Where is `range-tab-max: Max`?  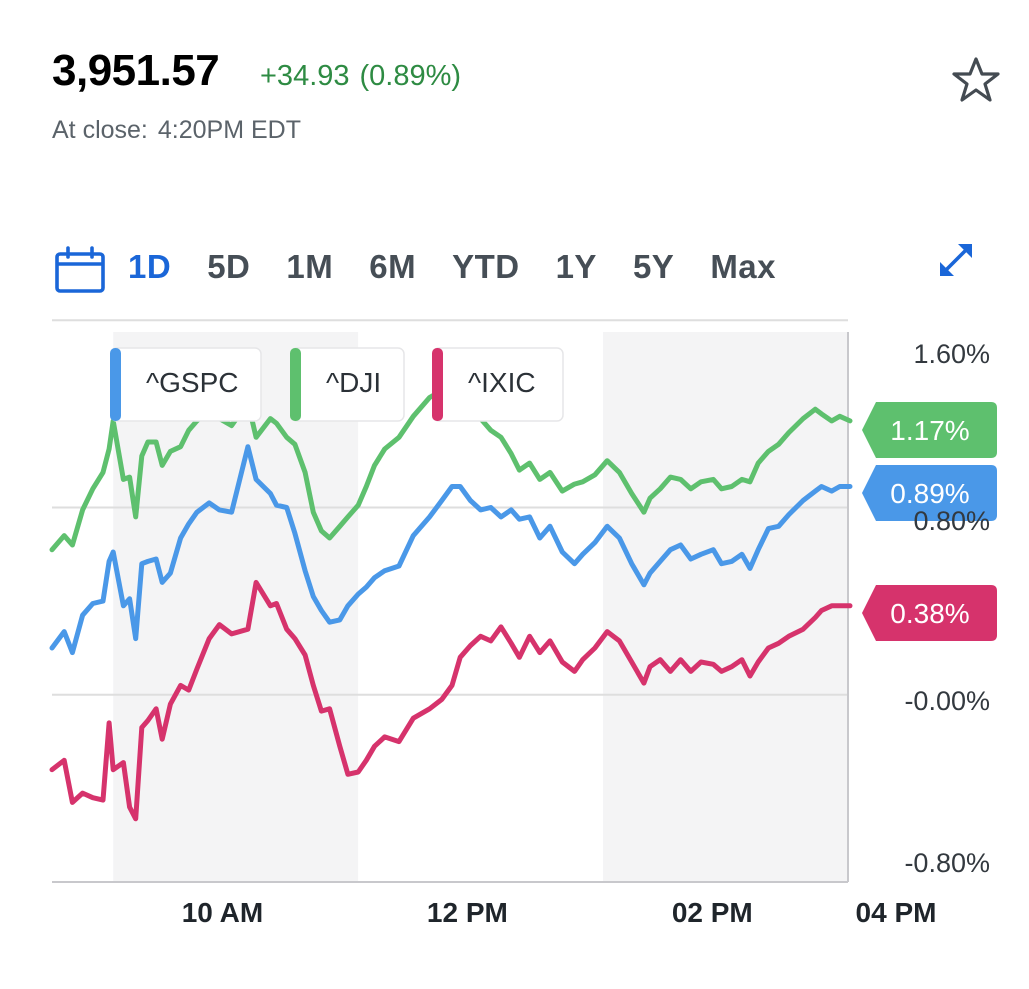 range-tab-max: Max is located at coordinates (743, 266).